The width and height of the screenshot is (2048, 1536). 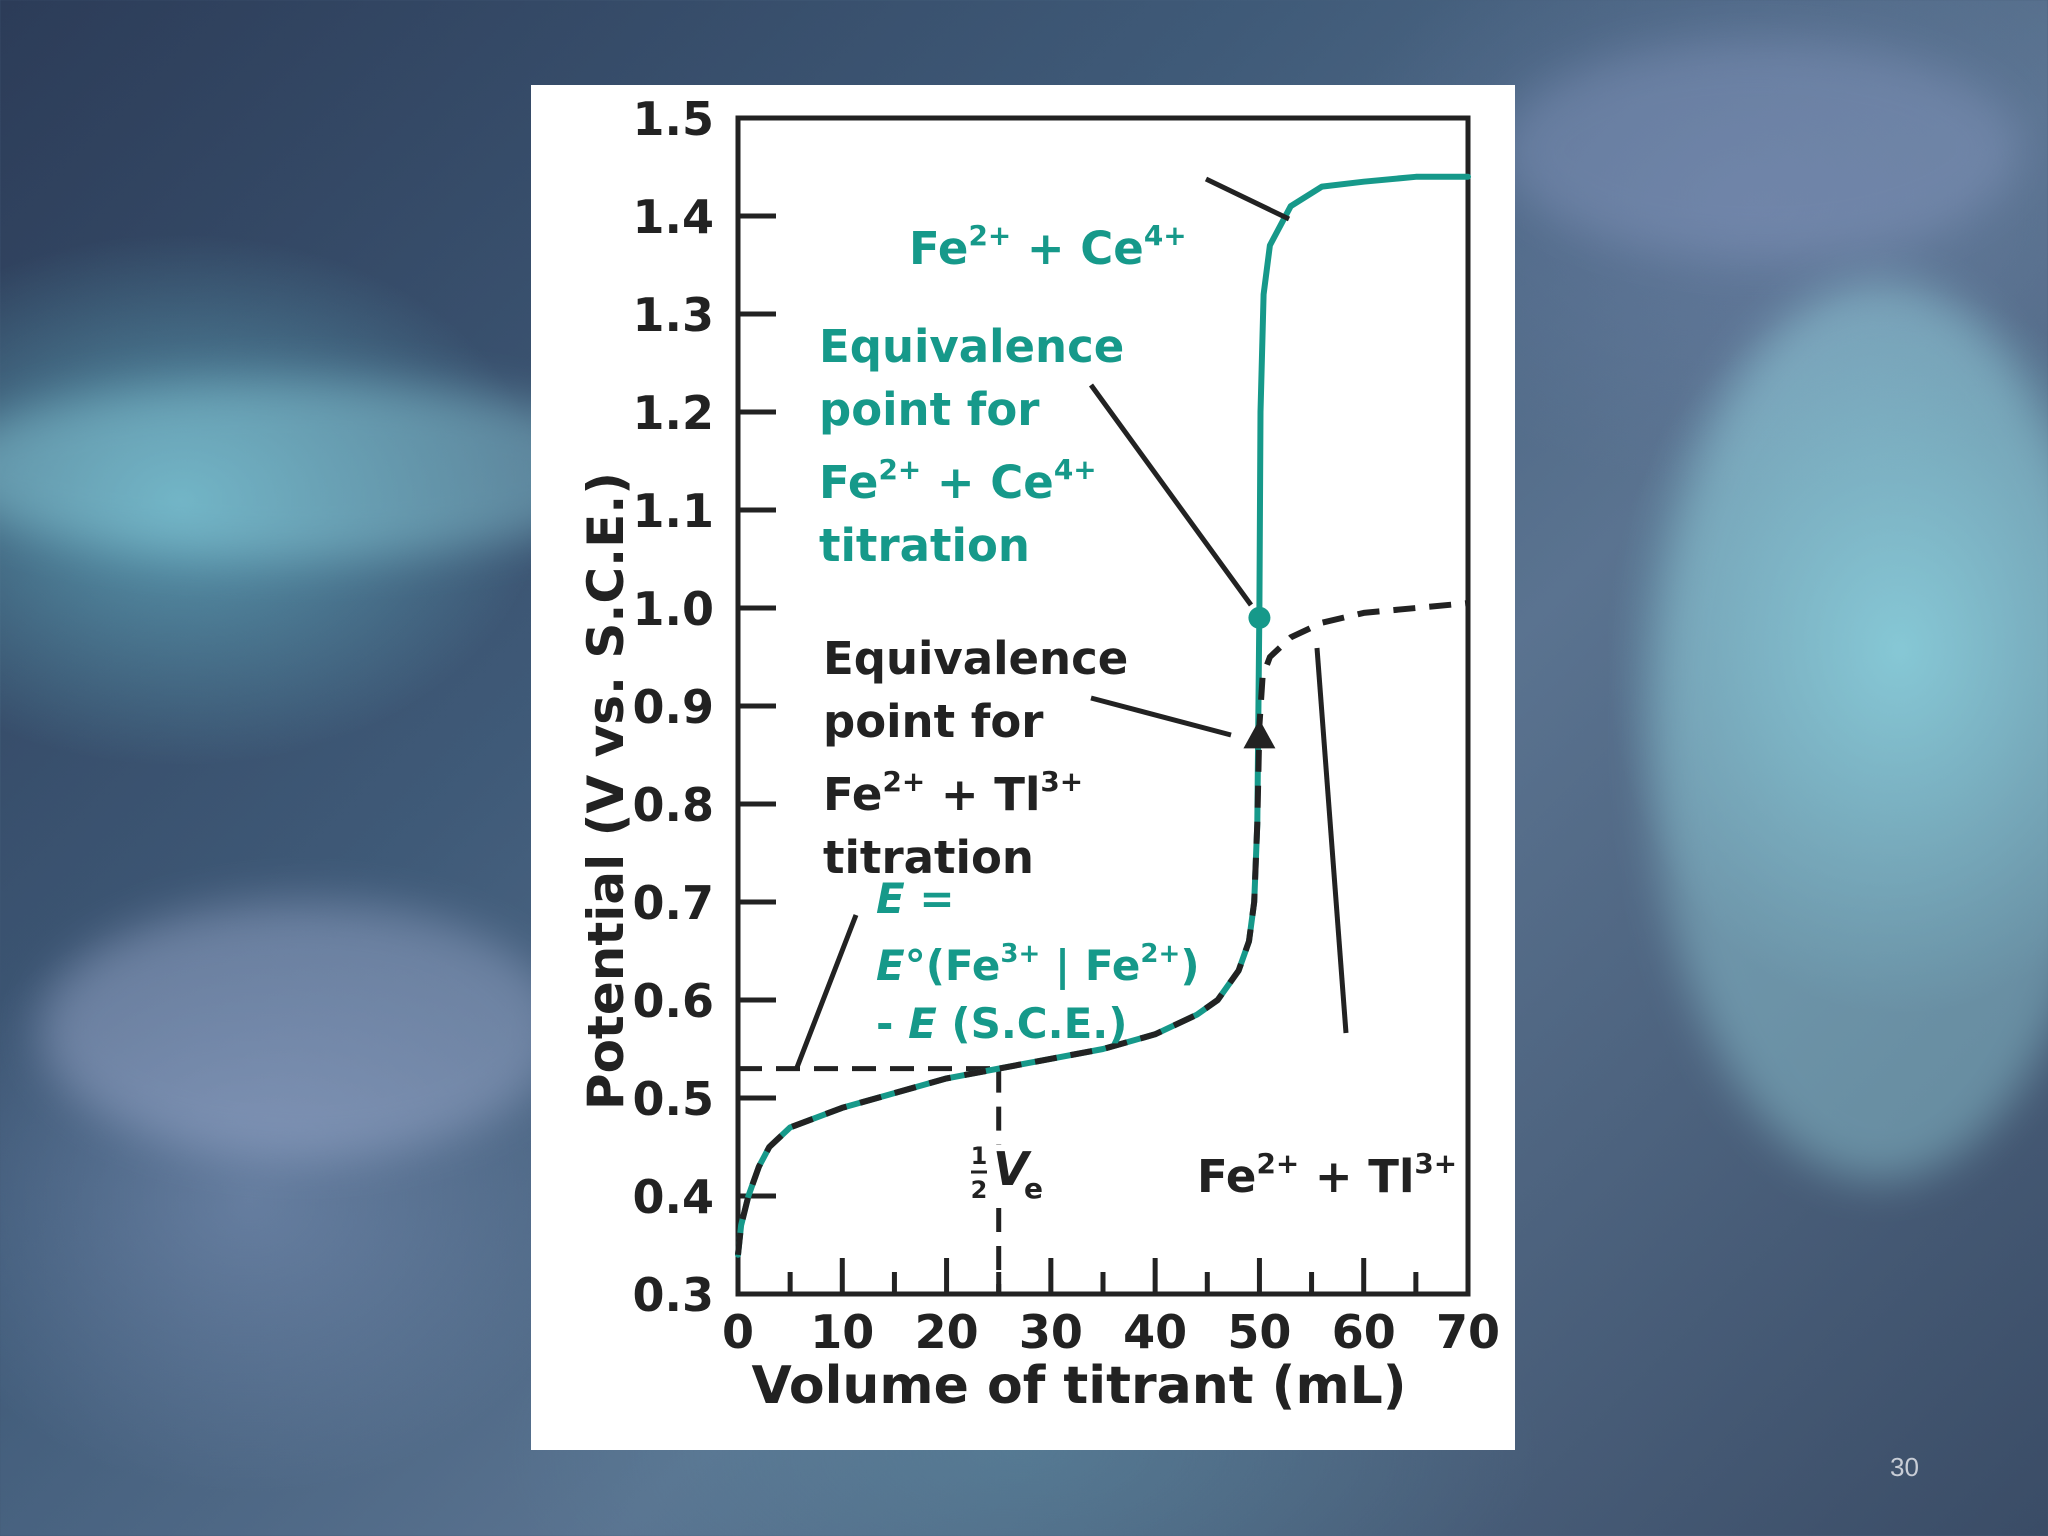 What do you see at coordinates (674, 805) in the screenshot?
I see `y-tick-label: 0.8` at bounding box center [674, 805].